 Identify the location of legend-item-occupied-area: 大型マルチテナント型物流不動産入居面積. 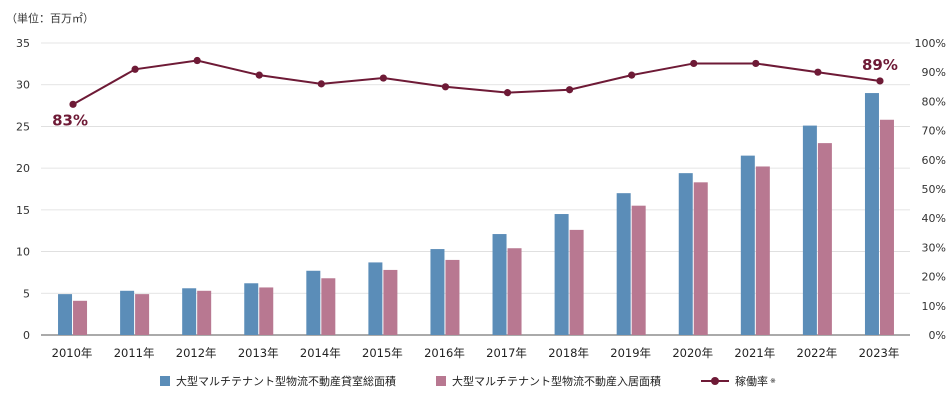
(548, 381).